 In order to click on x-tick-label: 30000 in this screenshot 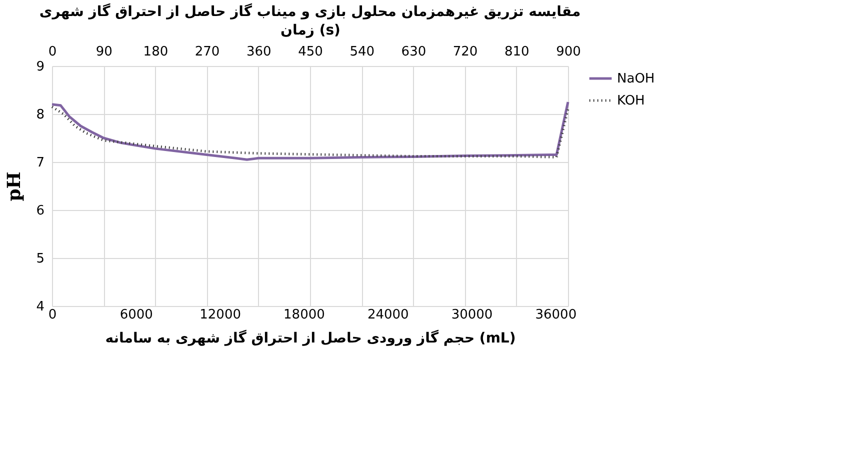, I will do `click(472, 315)`.